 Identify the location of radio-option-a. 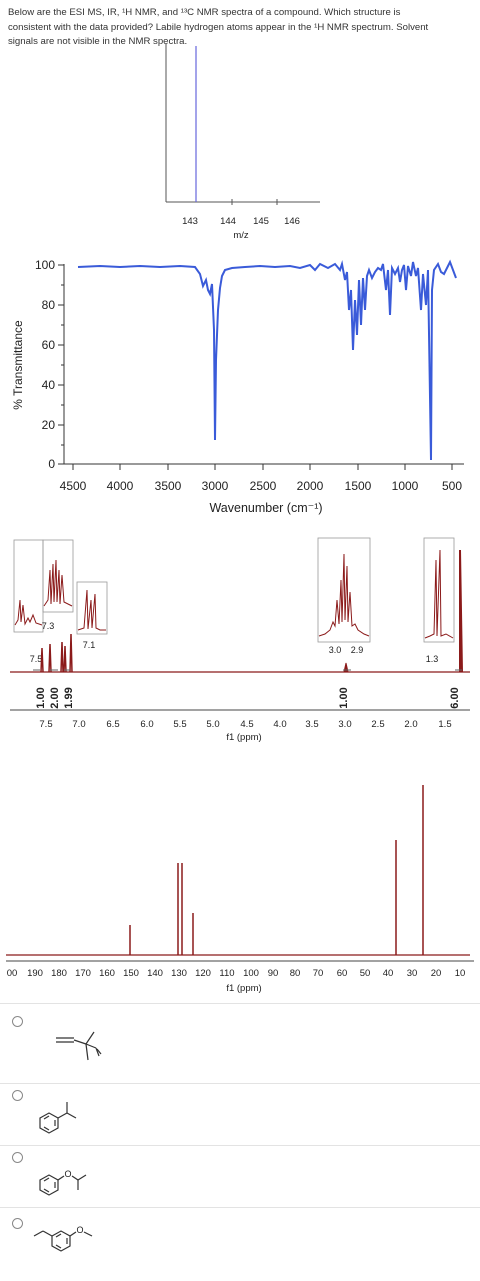
(17, 1021).